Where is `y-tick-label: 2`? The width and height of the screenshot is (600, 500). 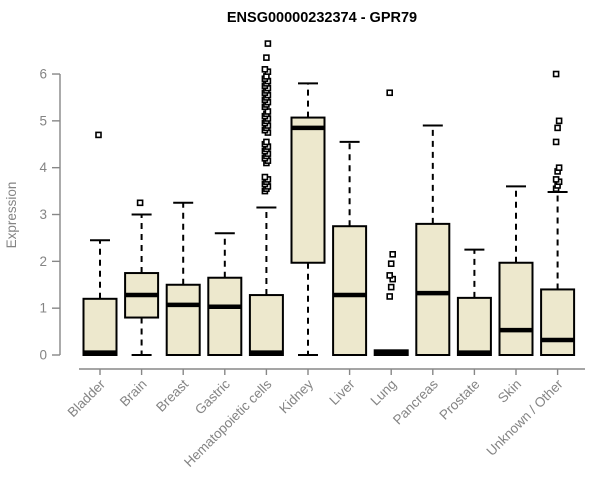
y-tick-label: 2 is located at coordinates (43, 261).